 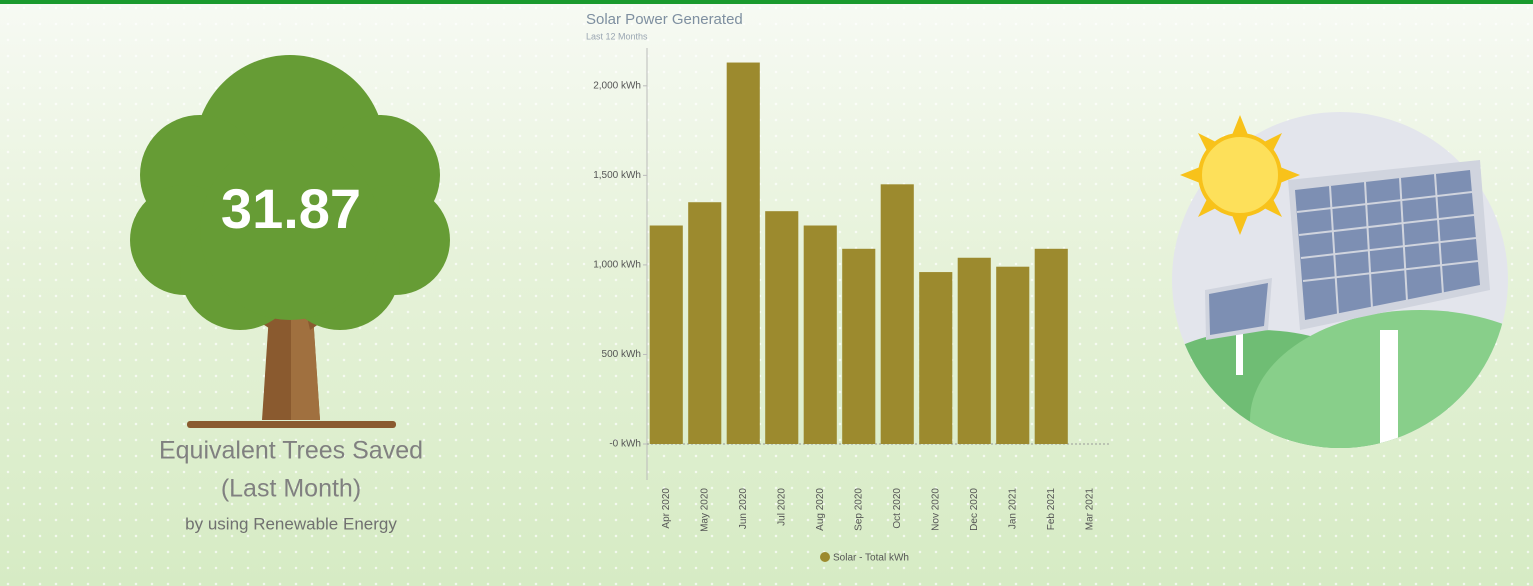 What do you see at coordinates (291, 523) in the screenshot?
I see `caption-line: by using Renewable Energy` at bounding box center [291, 523].